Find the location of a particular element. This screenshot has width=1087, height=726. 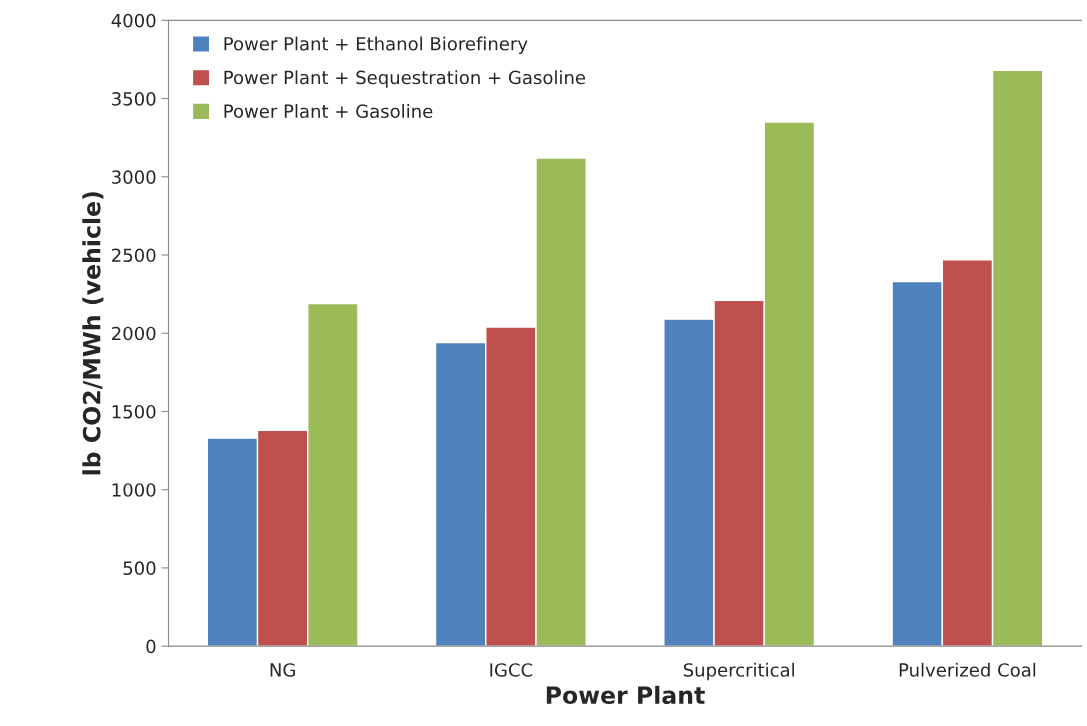

x-tick-label: Pulverized Coal is located at coordinates (967, 669).